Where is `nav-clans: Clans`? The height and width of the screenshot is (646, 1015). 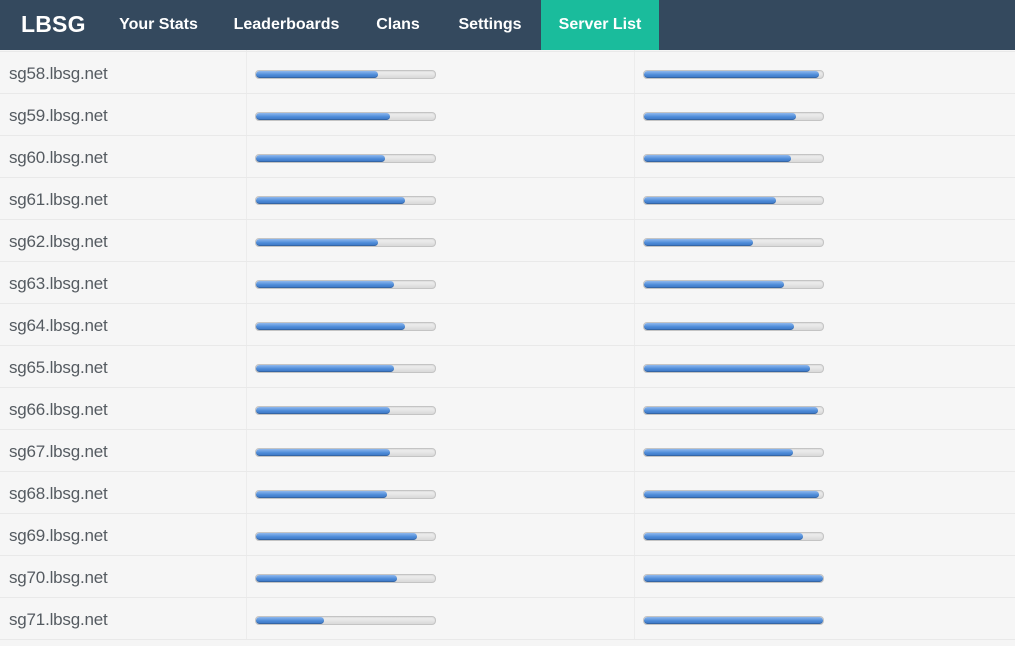 nav-clans: Clans is located at coordinates (398, 24).